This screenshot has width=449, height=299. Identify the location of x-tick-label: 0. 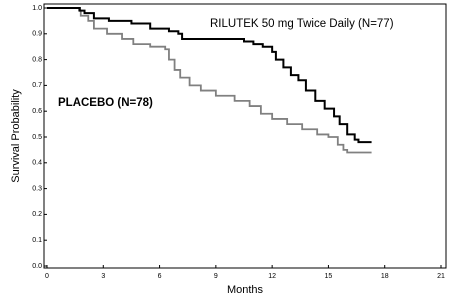
(47, 276).